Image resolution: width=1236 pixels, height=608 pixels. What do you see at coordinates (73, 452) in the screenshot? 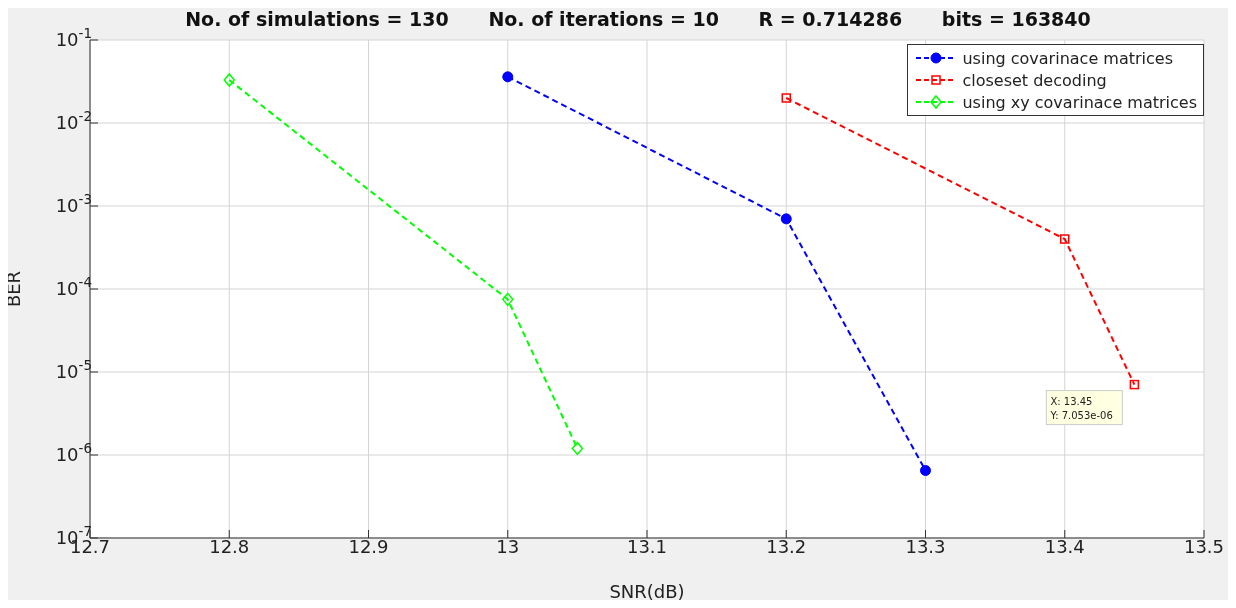
I see `y-tick-label: 10$^{-6}$` at bounding box center [73, 452].